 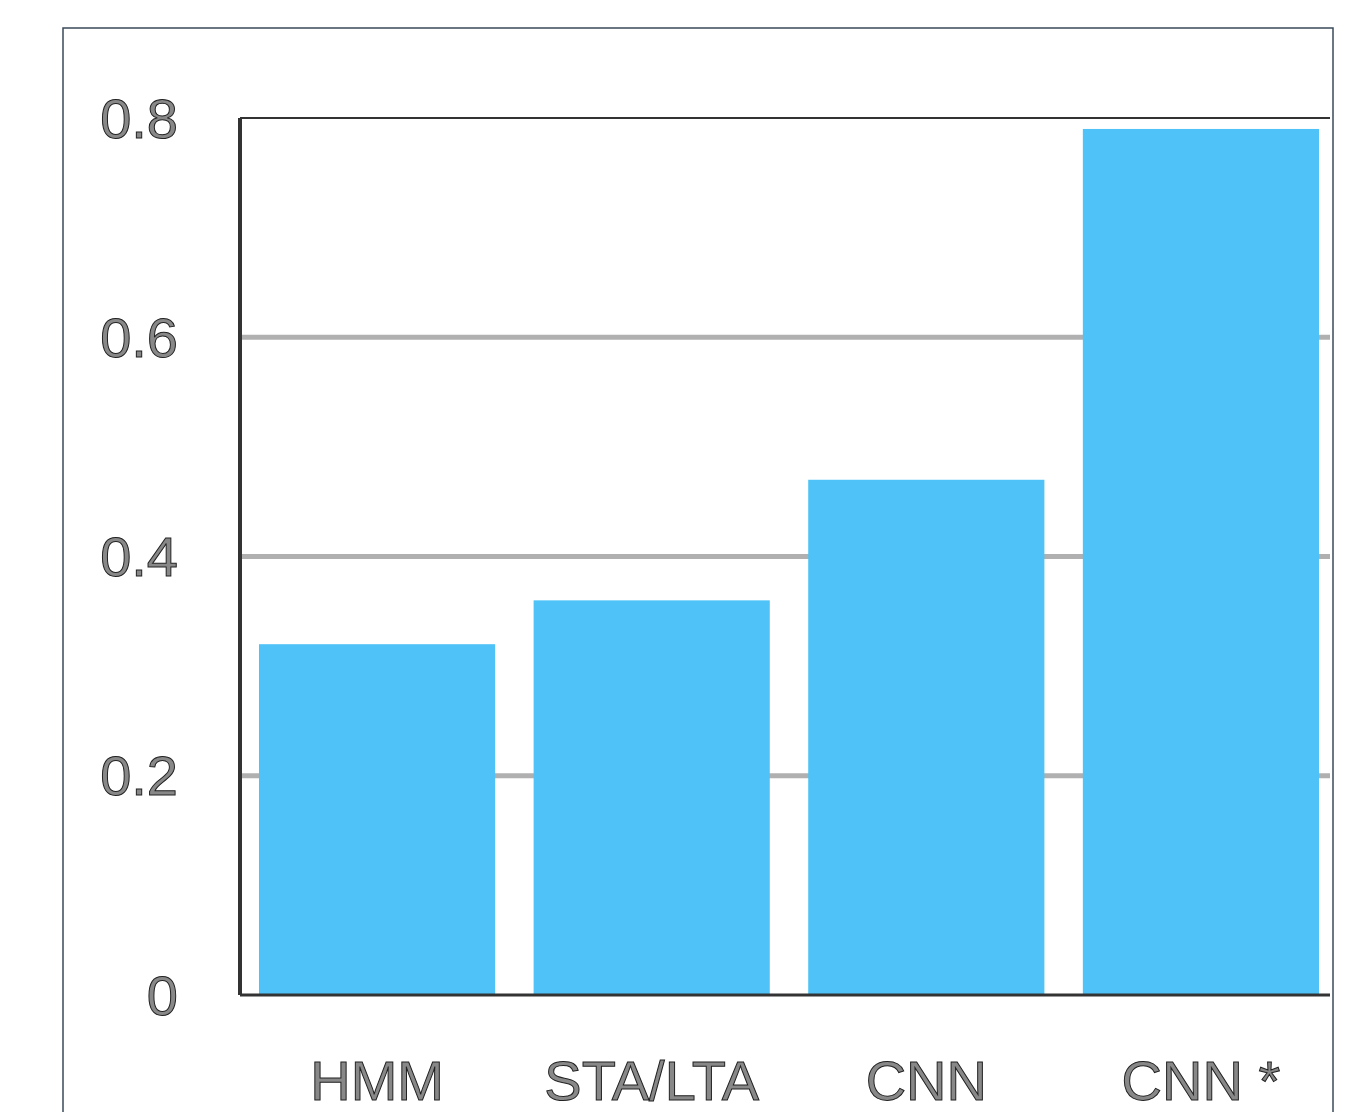 What do you see at coordinates (139, 118) in the screenshot?
I see `y-tick-label: 0.8` at bounding box center [139, 118].